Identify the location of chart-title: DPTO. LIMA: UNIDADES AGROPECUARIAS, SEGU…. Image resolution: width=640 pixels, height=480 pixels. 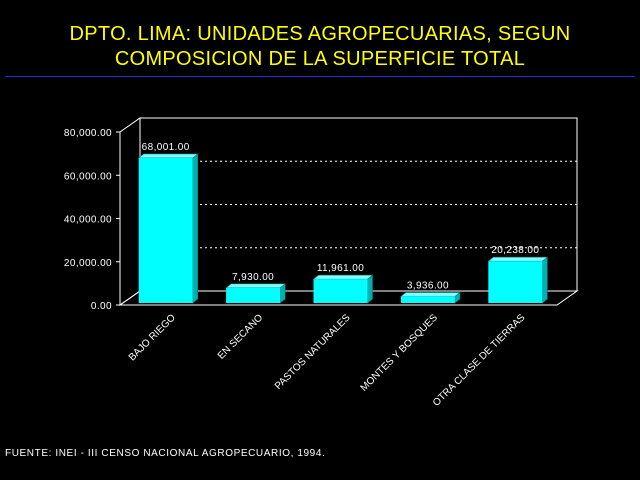
(320, 47).